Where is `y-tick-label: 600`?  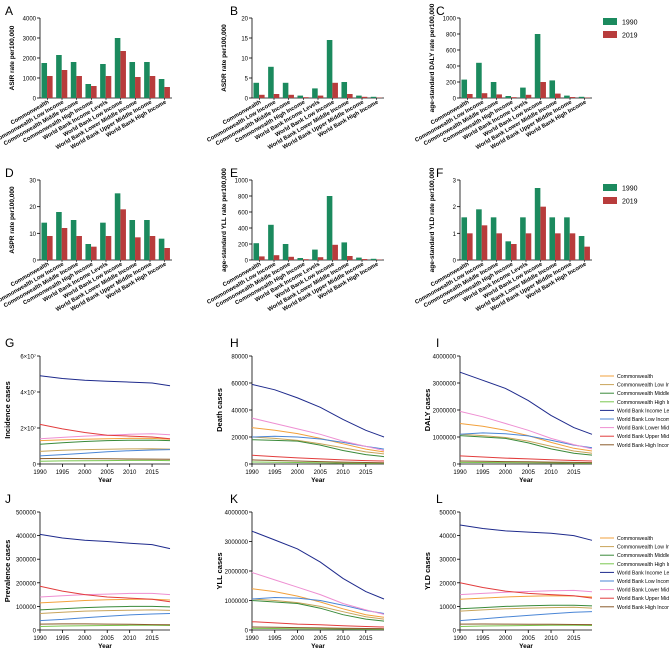
y-tick-label: 600 is located at coordinates (243, 214).